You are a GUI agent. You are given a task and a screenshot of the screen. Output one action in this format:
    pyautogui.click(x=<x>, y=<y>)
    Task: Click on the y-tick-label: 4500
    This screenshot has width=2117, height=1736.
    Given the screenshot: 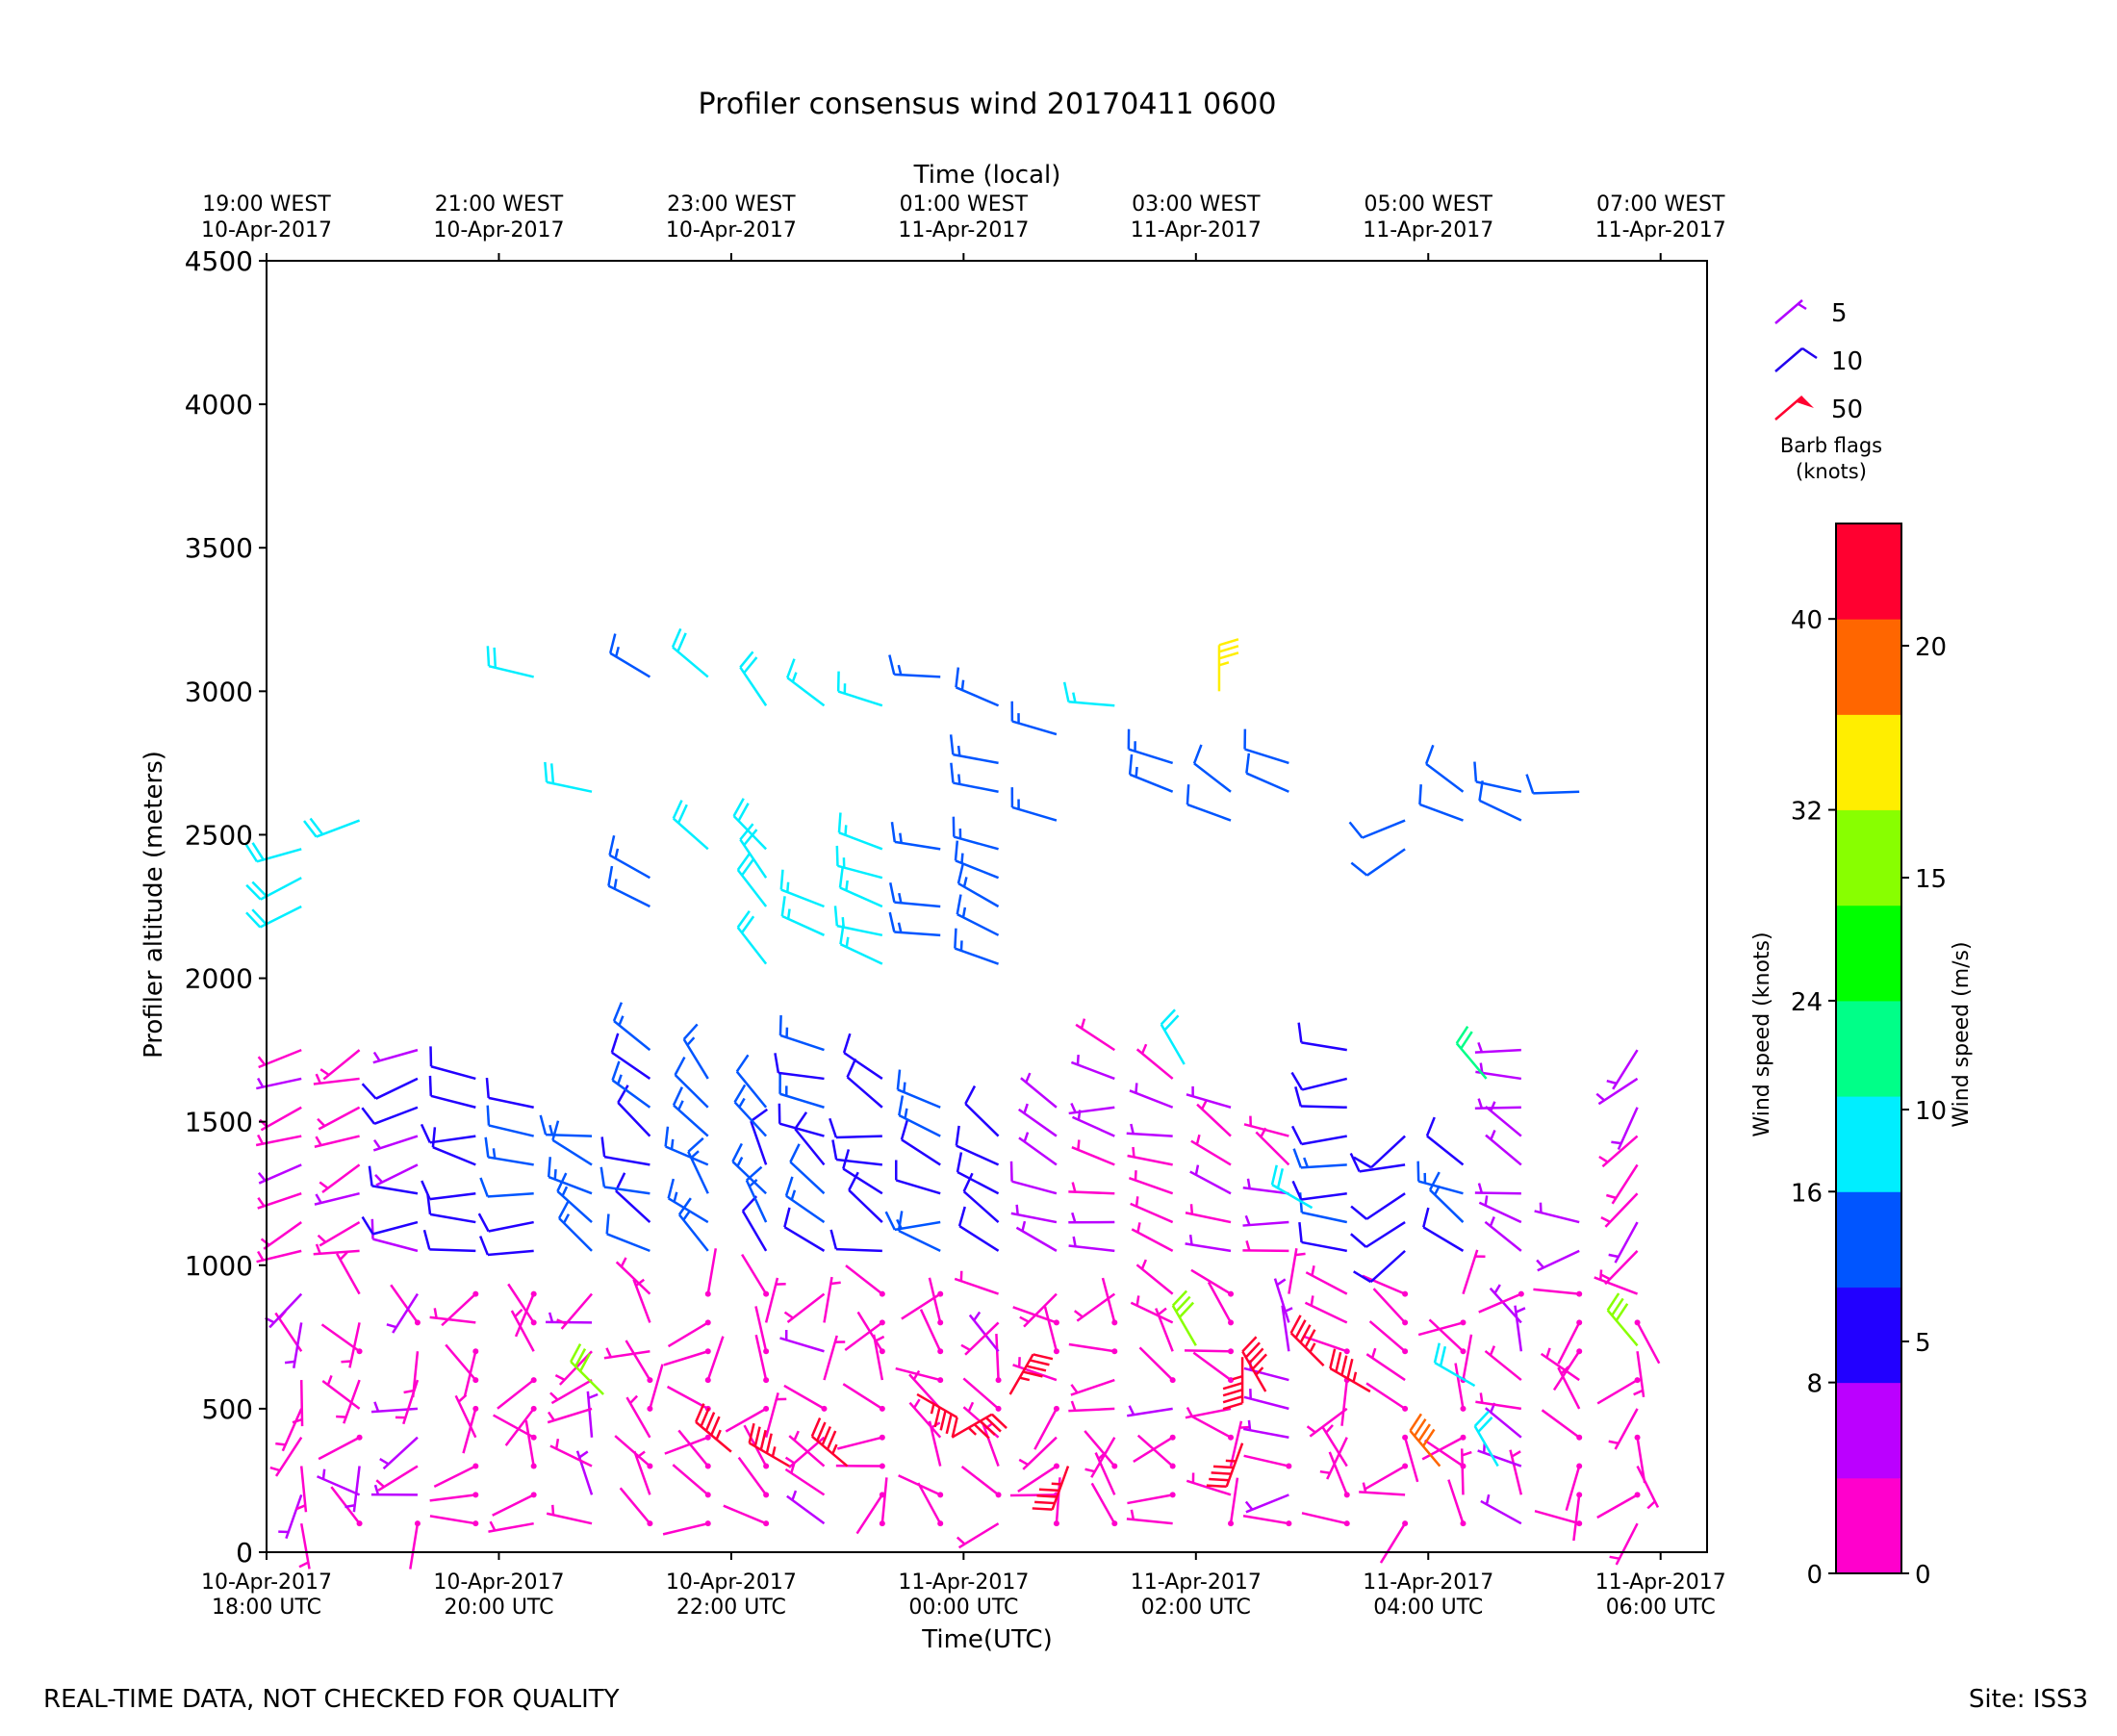 What is the action you would take?
    pyautogui.click(x=219, y=261)
    